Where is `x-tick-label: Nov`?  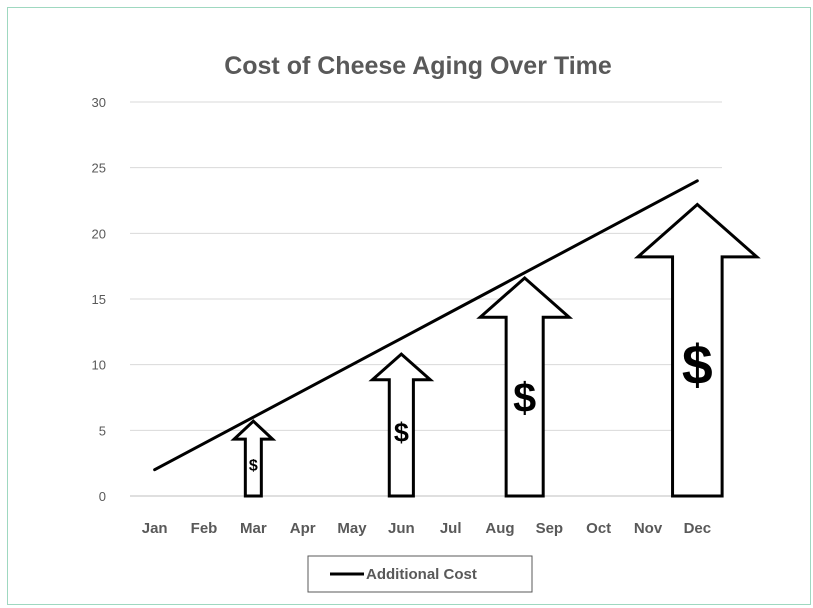 x-tick-label: Nov is located at coordinates (648, 528).